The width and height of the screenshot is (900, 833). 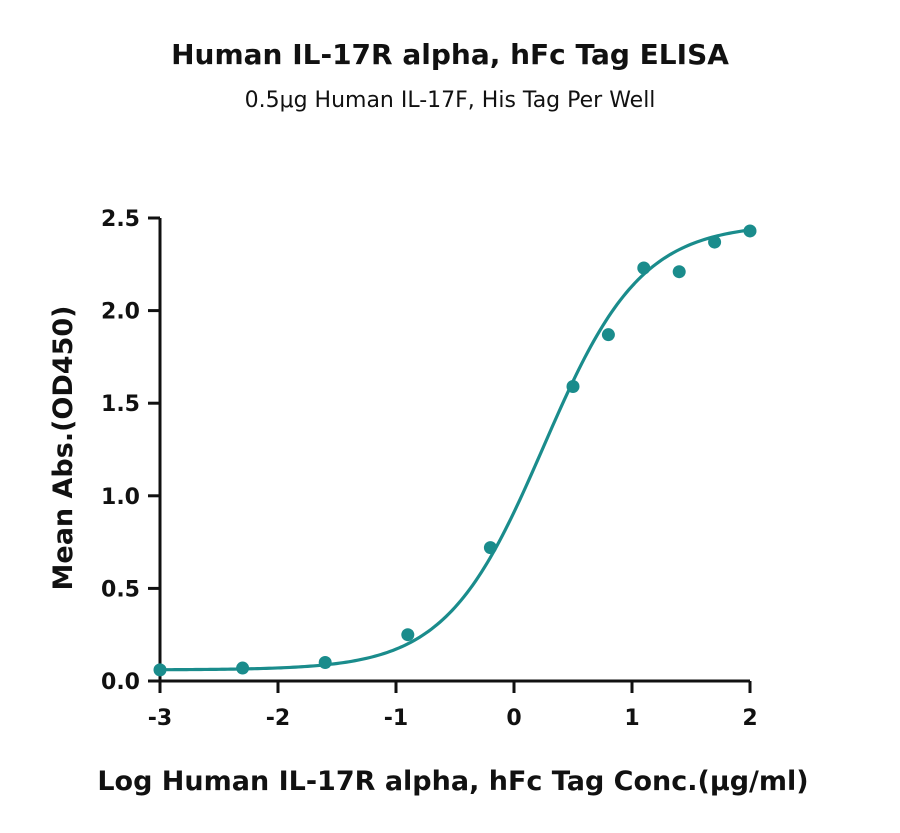 I want to click on x-tick-label: 1, so click(x=631, y=718).